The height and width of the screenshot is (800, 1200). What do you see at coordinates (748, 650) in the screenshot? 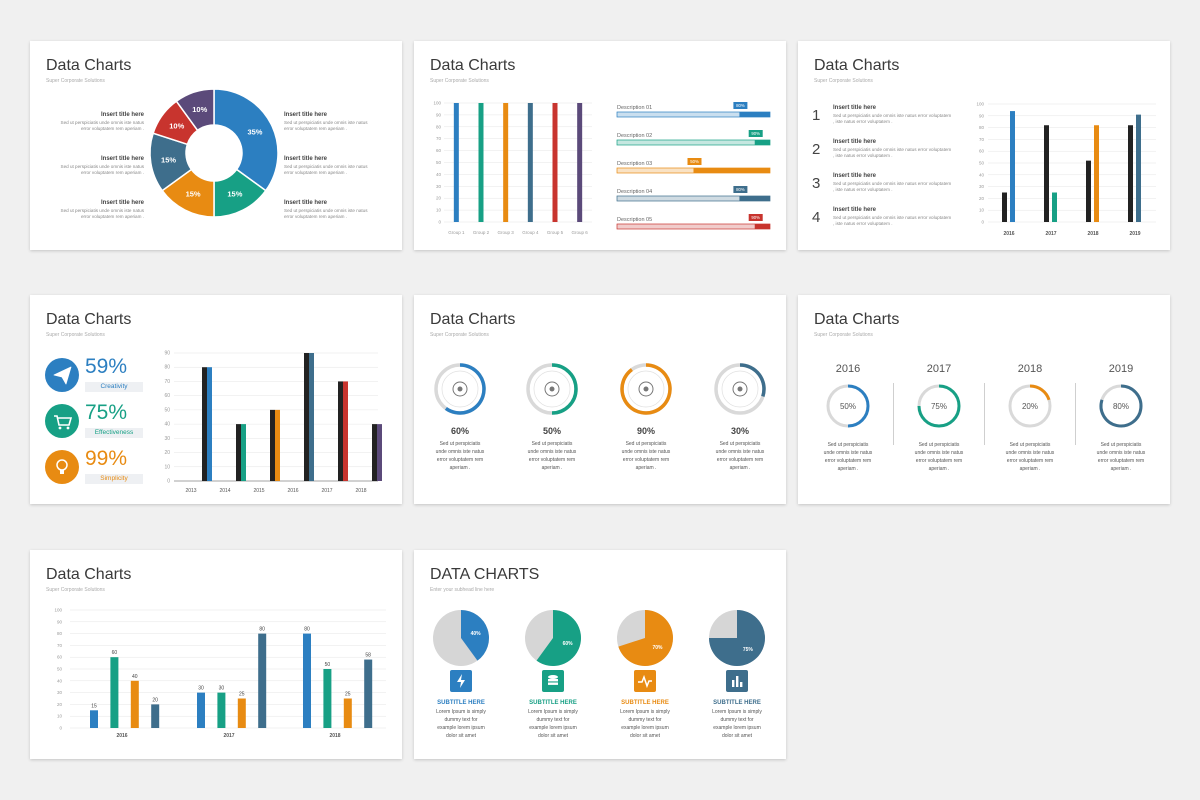
I see `pie-slice-label: 75%` at bounding box center [748, 650].